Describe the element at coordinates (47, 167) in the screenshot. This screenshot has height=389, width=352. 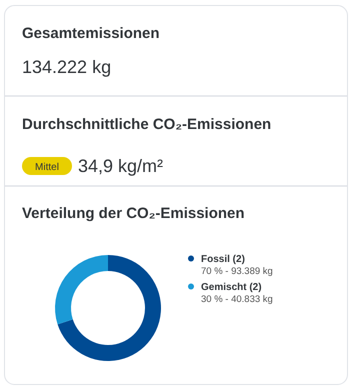
I see `text: Mittel` at that location.